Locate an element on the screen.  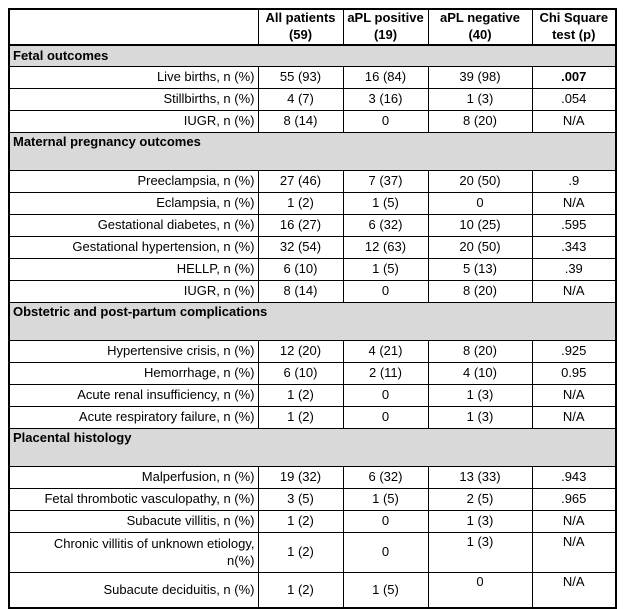
row-label: Live births, n (%) is located at coordinates (133, 77).